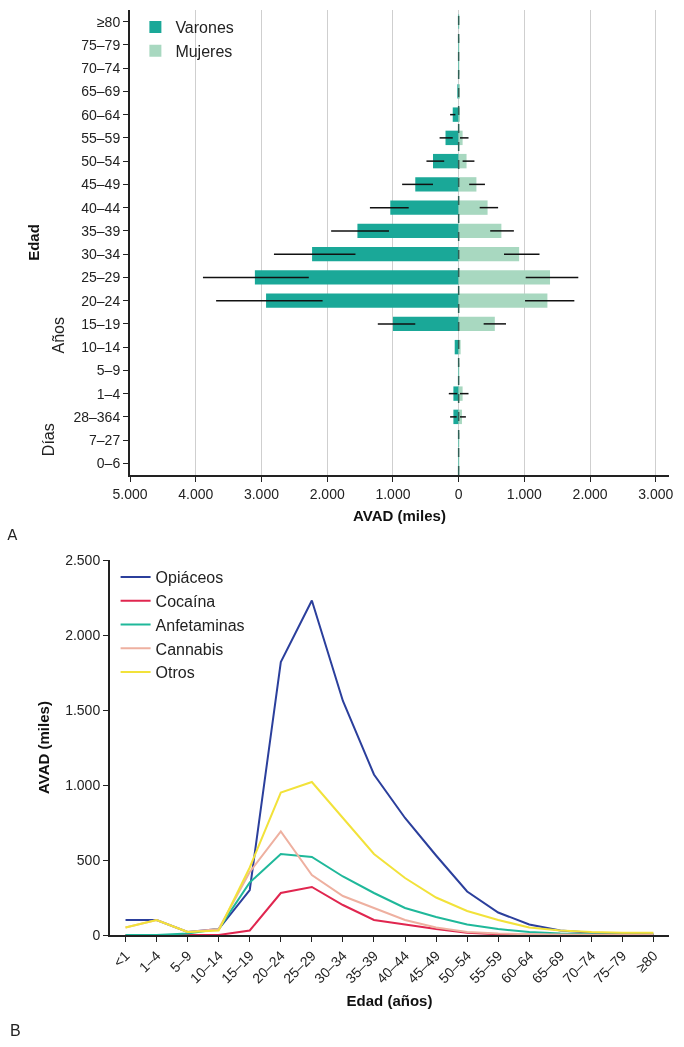 The height and width of the screenshot is (1047, 684). I want to click on legend-label: Cannabis, so click(189, 649).